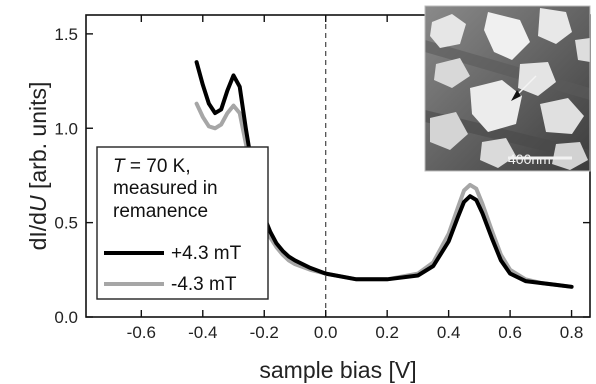  What do you see at coordinates (38, 166) in the screenshot?
I see `y-axis-title: dI/dU [arb. units]` at bounding box center [38, 166].